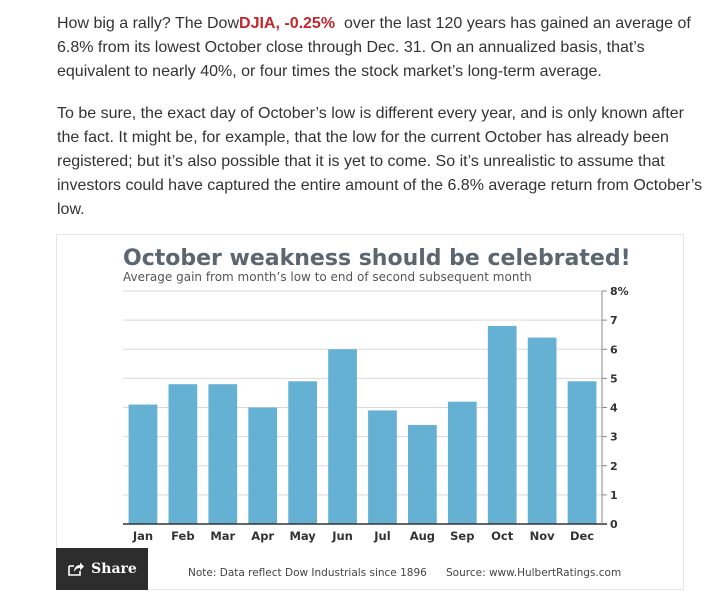  What do you see at coordinates (462, 536) in the screenshot?
I see `x-tick-label: Sep` at bounding box center [462, 536].